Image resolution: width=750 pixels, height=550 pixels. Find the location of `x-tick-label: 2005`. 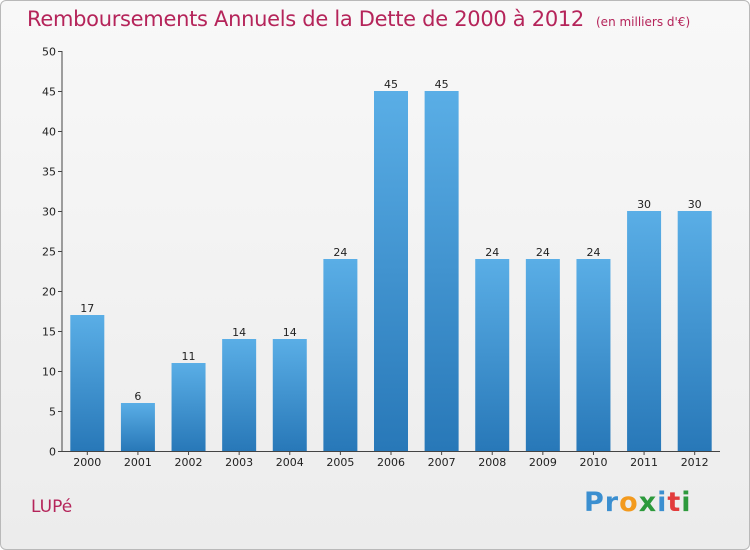

x-tick-label: 2005 is located at coordinates (340, 462).